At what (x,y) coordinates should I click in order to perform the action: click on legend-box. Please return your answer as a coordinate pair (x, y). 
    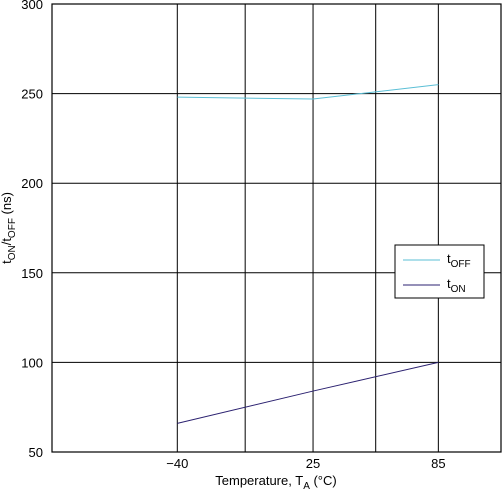
    Looking at the image, I should click on (439, 271).